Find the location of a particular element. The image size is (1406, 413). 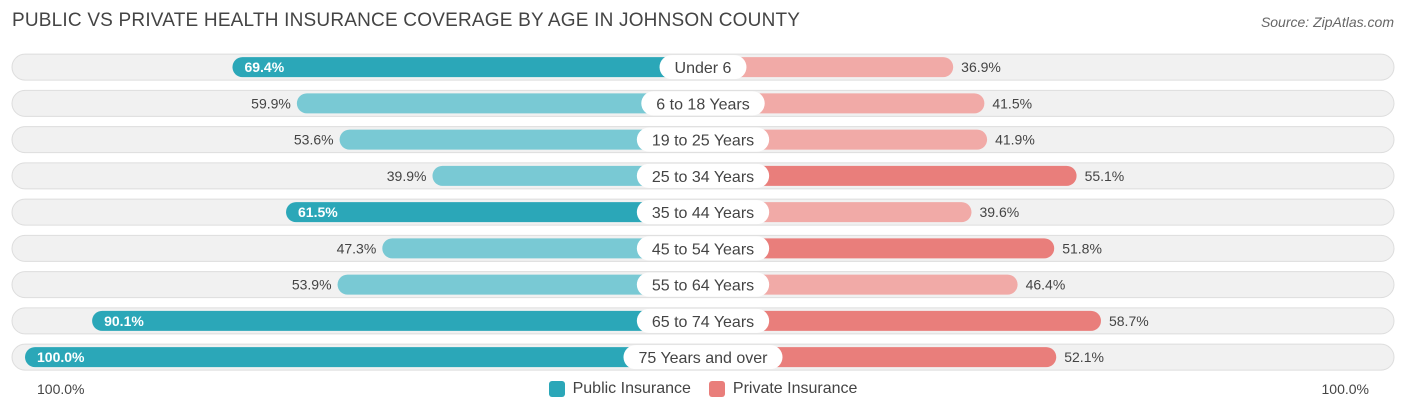

value-label-public: 61.5% is located at coordinates (318, 212).